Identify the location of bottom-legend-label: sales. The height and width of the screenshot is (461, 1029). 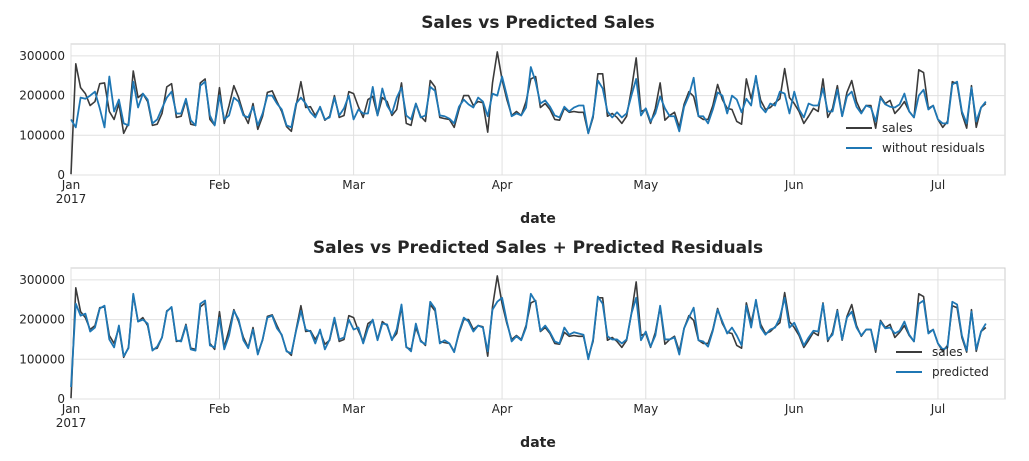
(947, 352).